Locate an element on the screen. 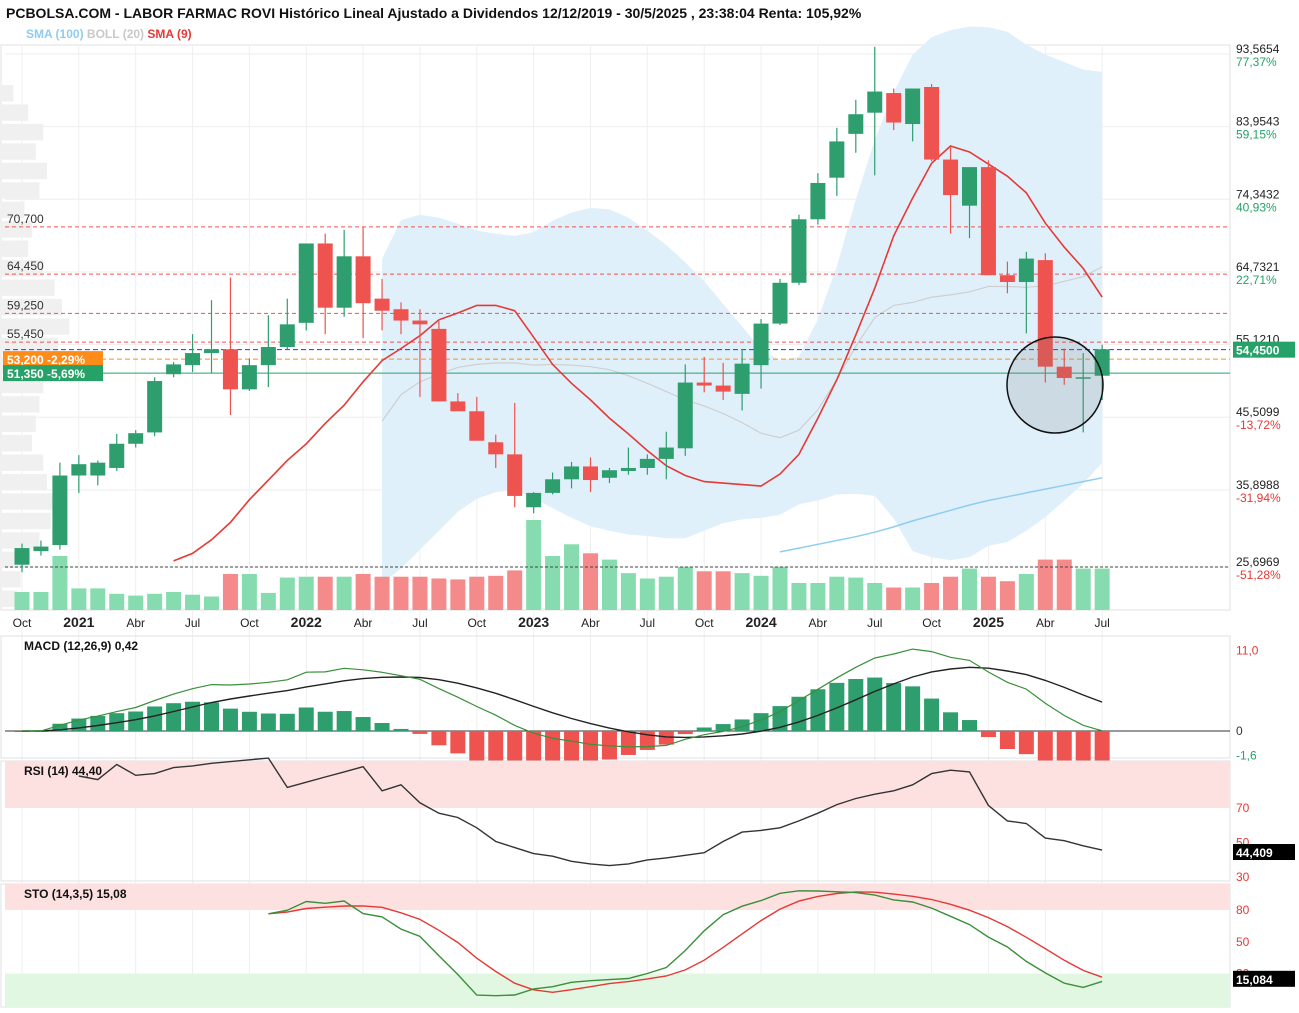  rsi-value-box is located at coordinates (1264, 852).